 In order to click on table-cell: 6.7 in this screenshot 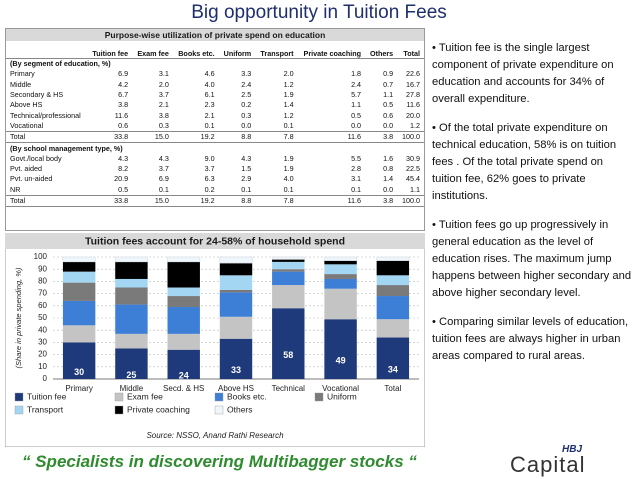, I will do `click(123, 95)`.